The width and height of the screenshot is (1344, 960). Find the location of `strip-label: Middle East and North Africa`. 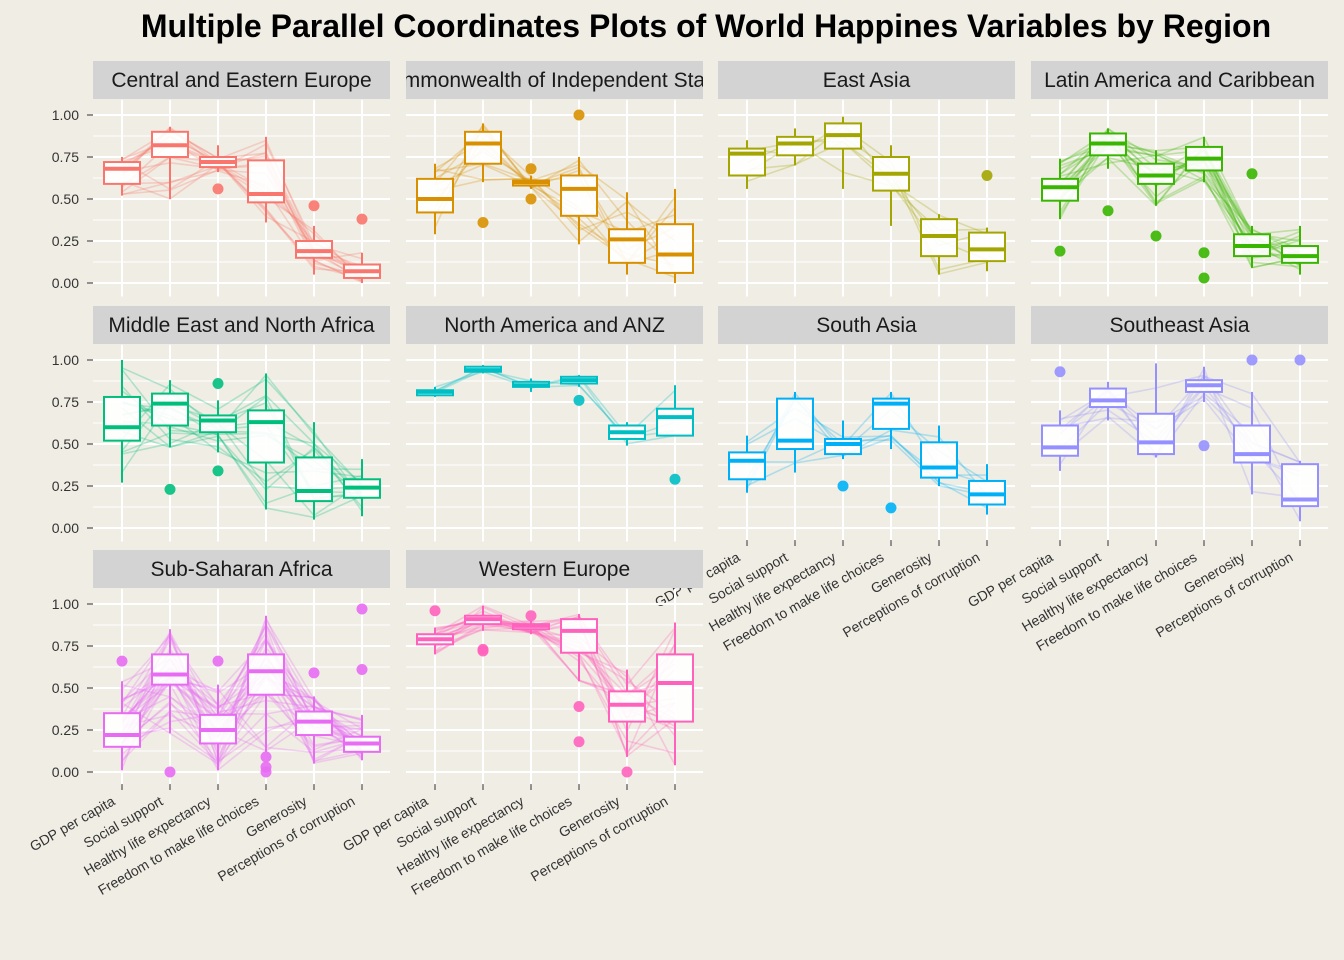

strip-label: Middle East and North Africa is located at coordinates (241, 325).